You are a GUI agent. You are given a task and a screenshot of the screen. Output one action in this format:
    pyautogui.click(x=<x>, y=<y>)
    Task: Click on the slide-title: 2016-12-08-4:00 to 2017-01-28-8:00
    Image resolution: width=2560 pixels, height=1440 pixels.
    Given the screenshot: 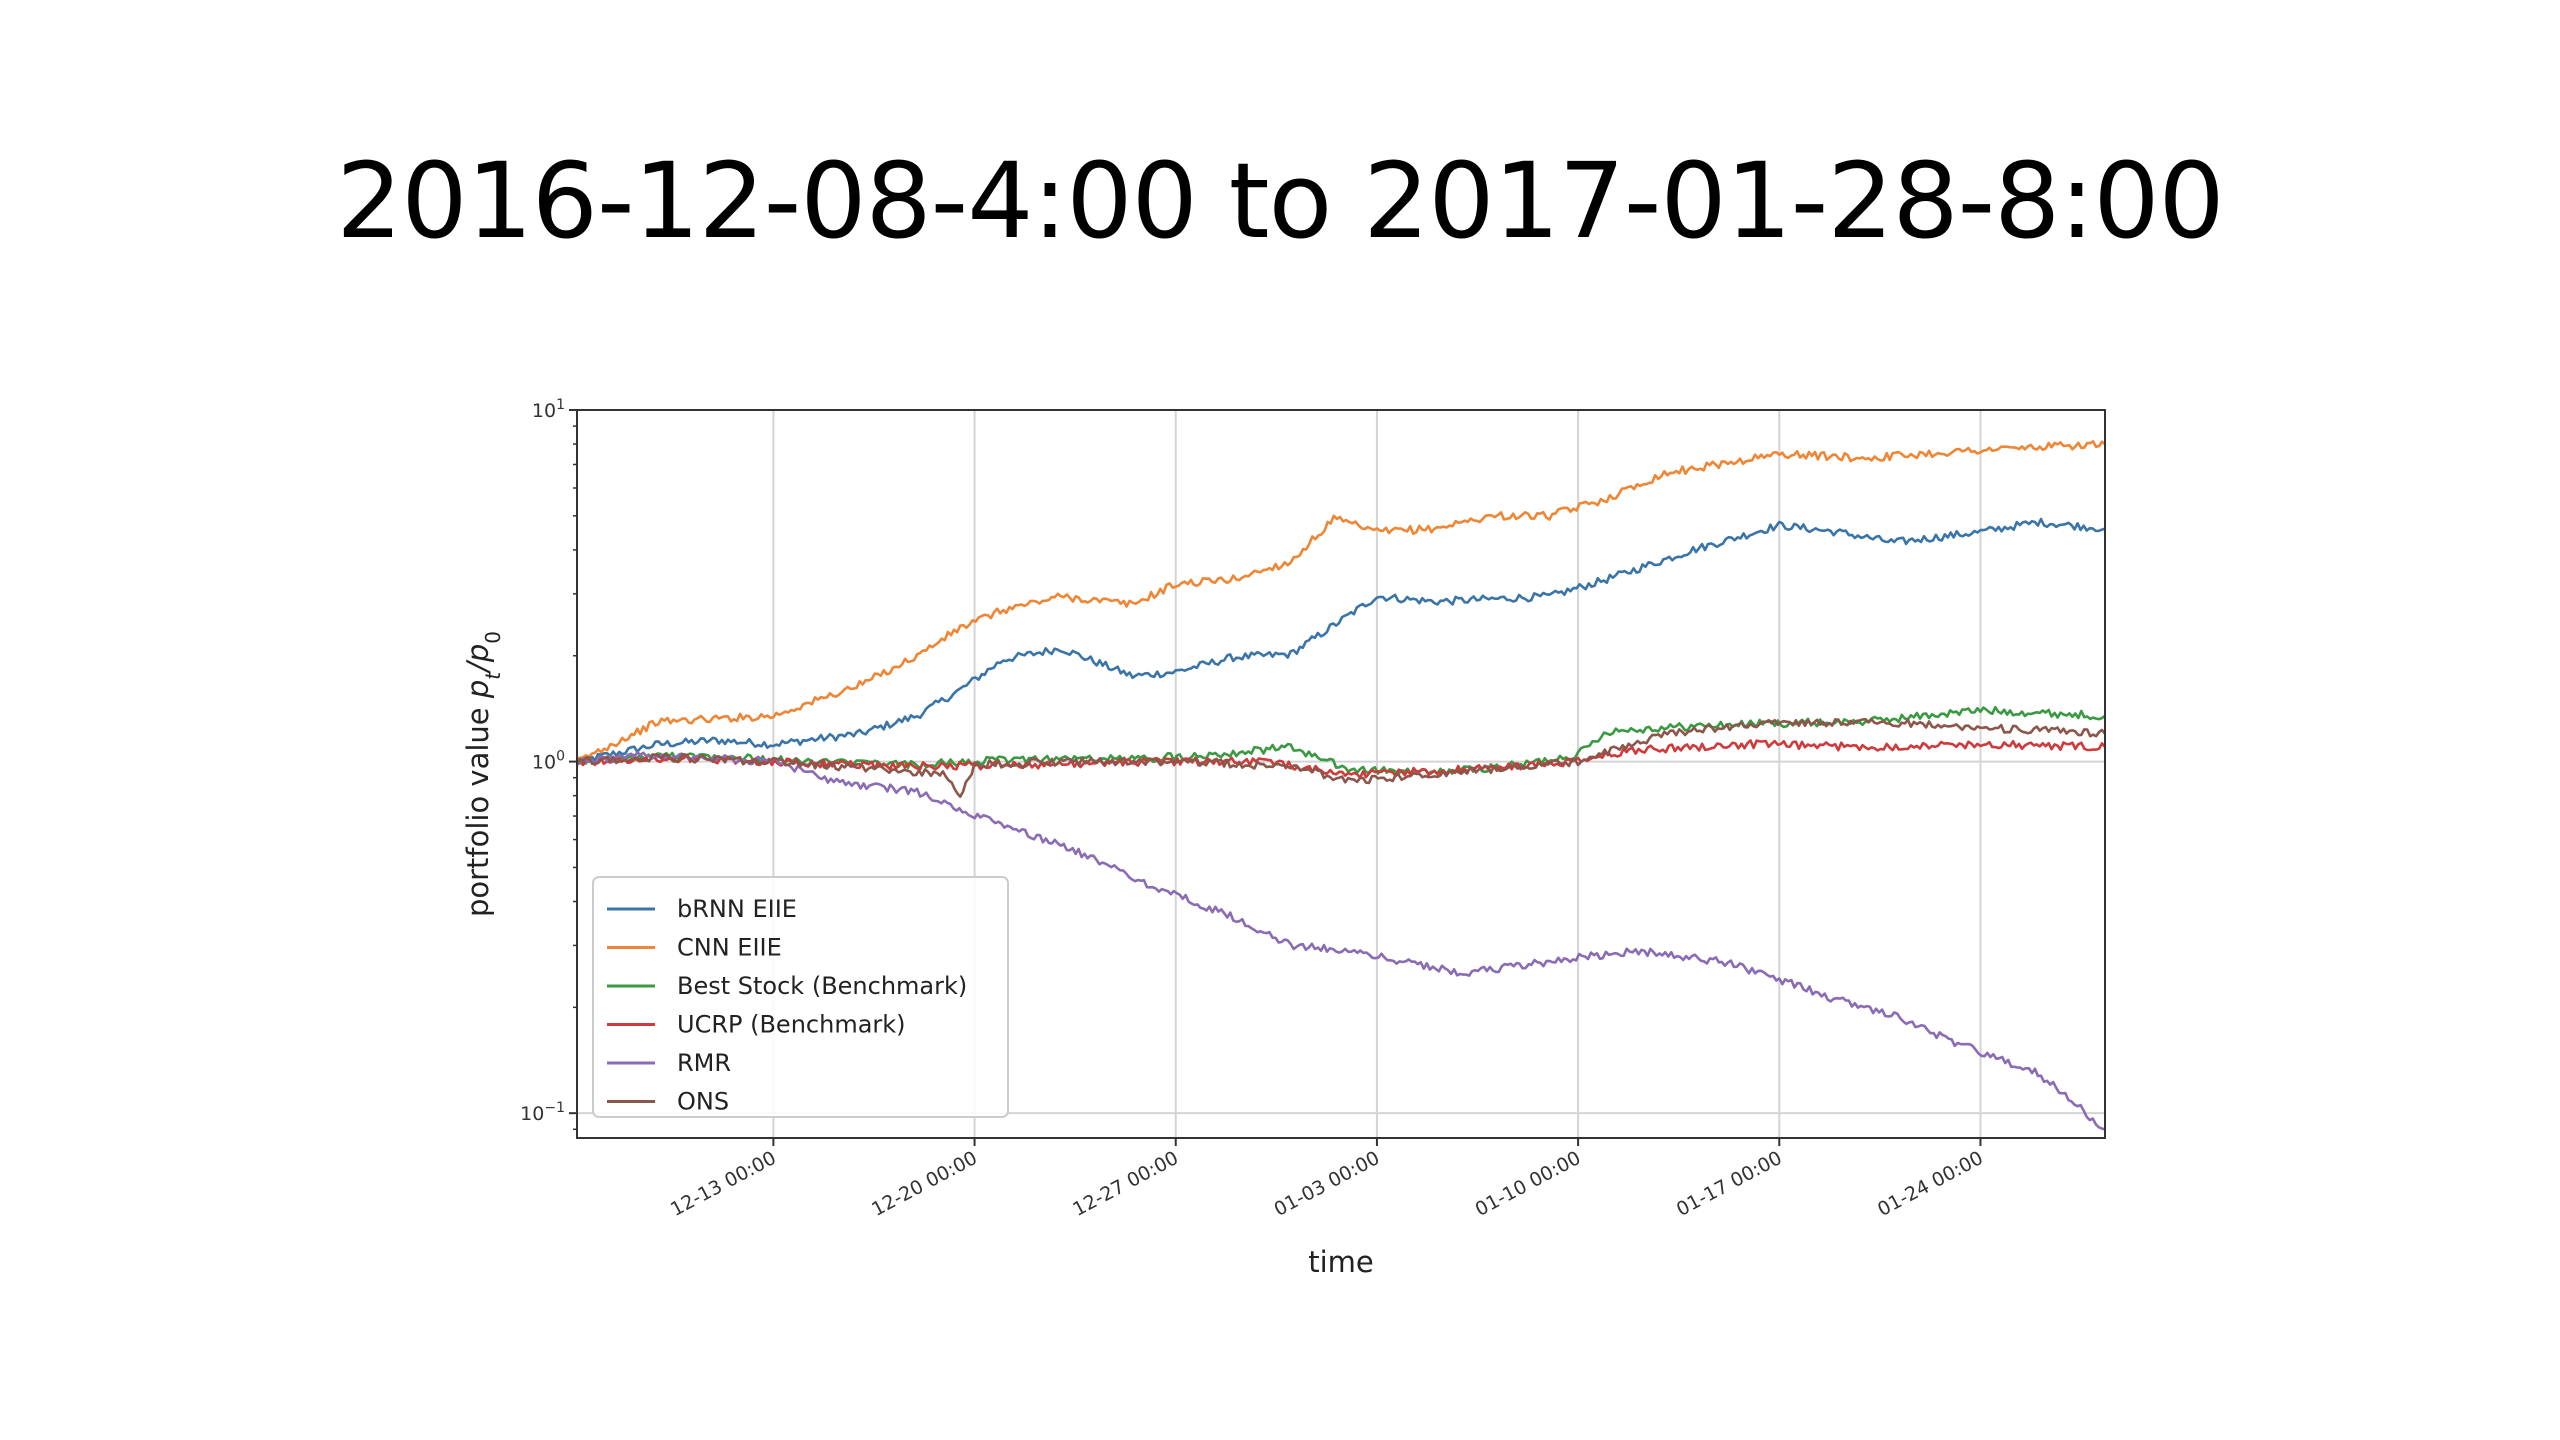 What is the action you would take?
    pyautogui.click(x=1280, y=201)
    